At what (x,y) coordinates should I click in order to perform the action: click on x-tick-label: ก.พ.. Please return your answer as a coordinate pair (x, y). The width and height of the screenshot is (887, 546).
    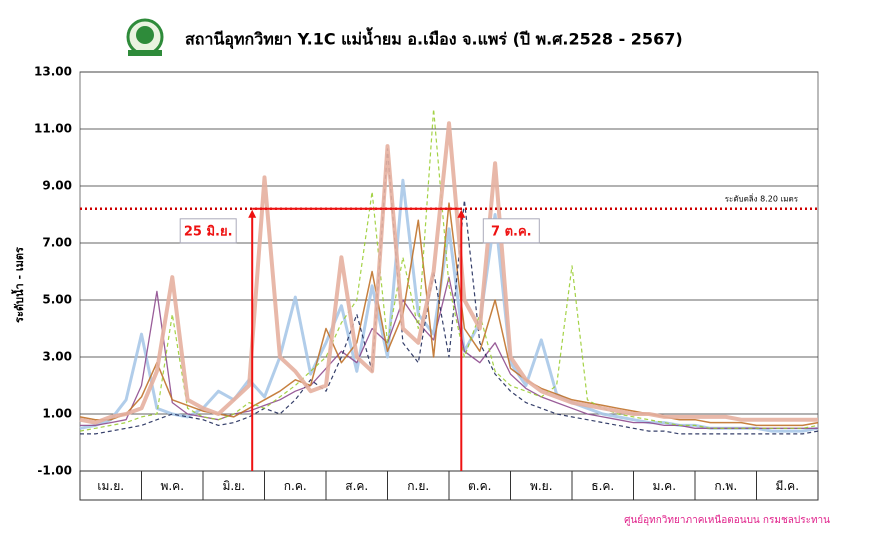
    Looking at the image, I should click on (725, 486).